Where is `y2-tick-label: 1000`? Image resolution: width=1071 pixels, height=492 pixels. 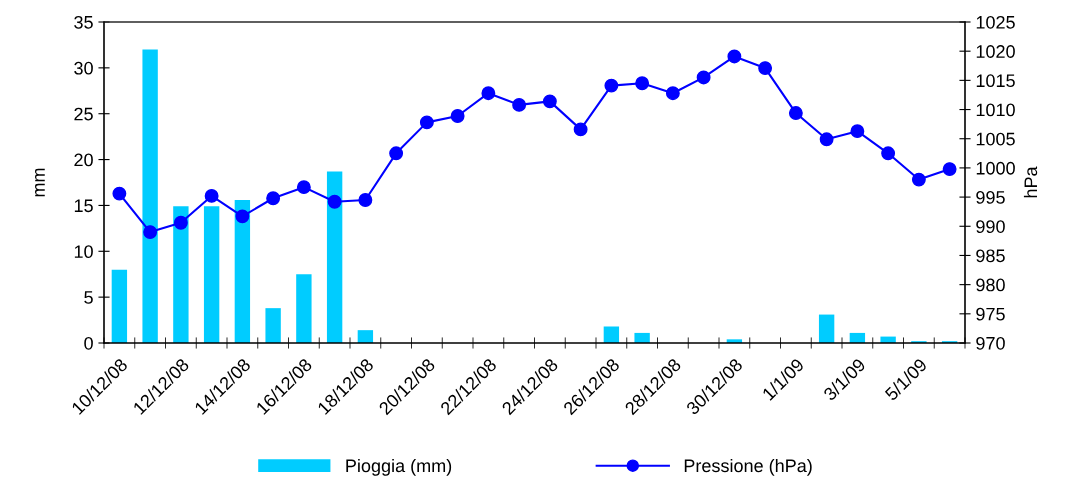
y2-tick-label: 1000 is located at coordinates (995, 168).